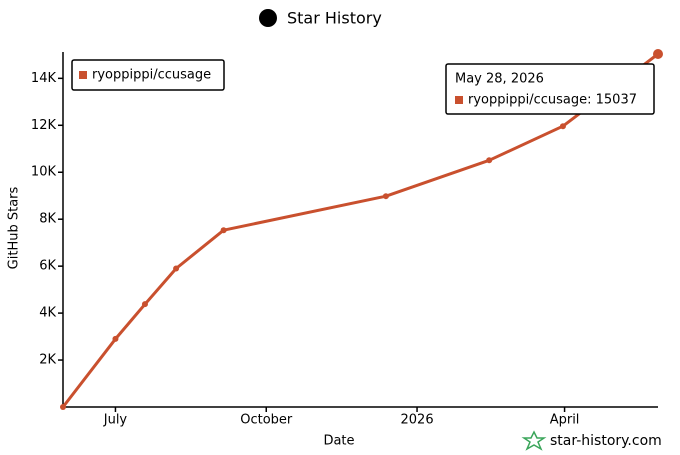 The image size is (680, 455). I want to click on chart-title: Star History, so click(334, 18).